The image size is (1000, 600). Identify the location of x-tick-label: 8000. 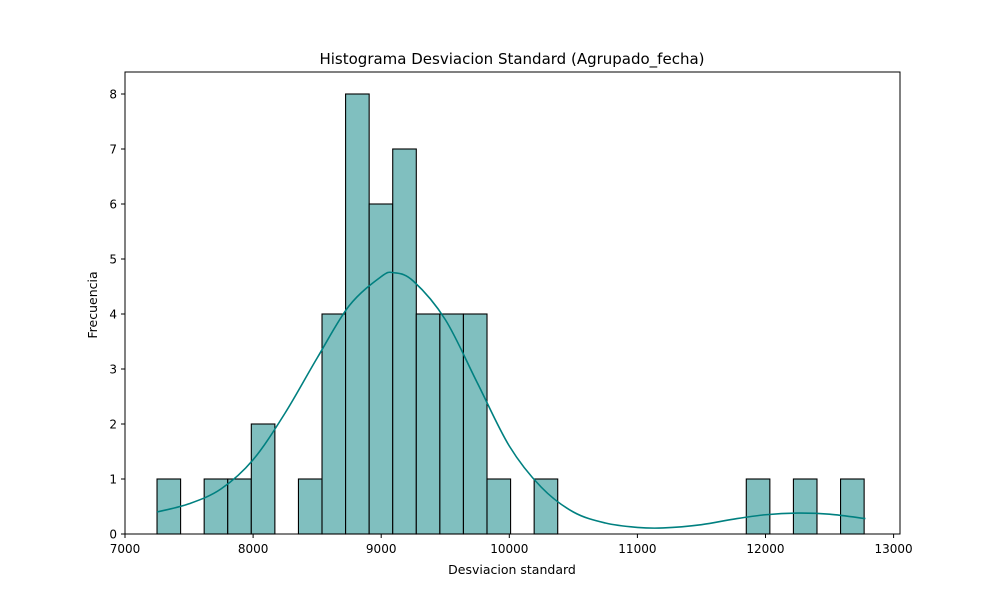
(253, 549).